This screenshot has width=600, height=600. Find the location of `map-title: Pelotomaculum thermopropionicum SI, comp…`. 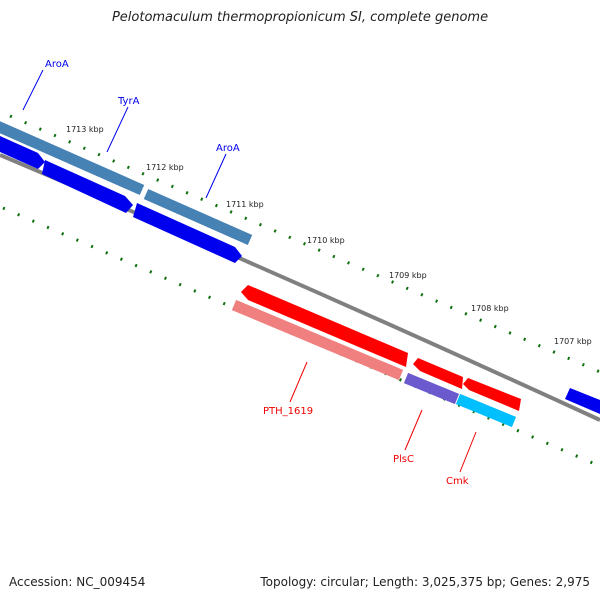

map-title: Pelotomaculum thermopropionicum SI, comp… is located at coordinates (300, 17).